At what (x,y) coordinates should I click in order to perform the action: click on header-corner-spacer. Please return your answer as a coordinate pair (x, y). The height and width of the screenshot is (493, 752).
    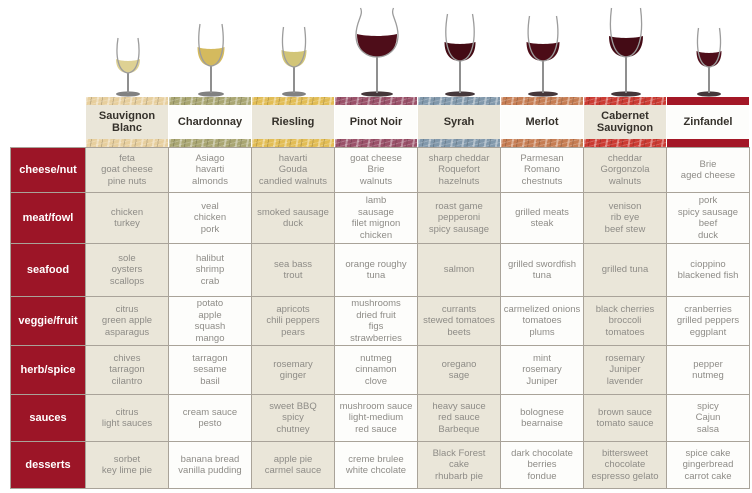
    Looking at the image, I should click on (48, 122).